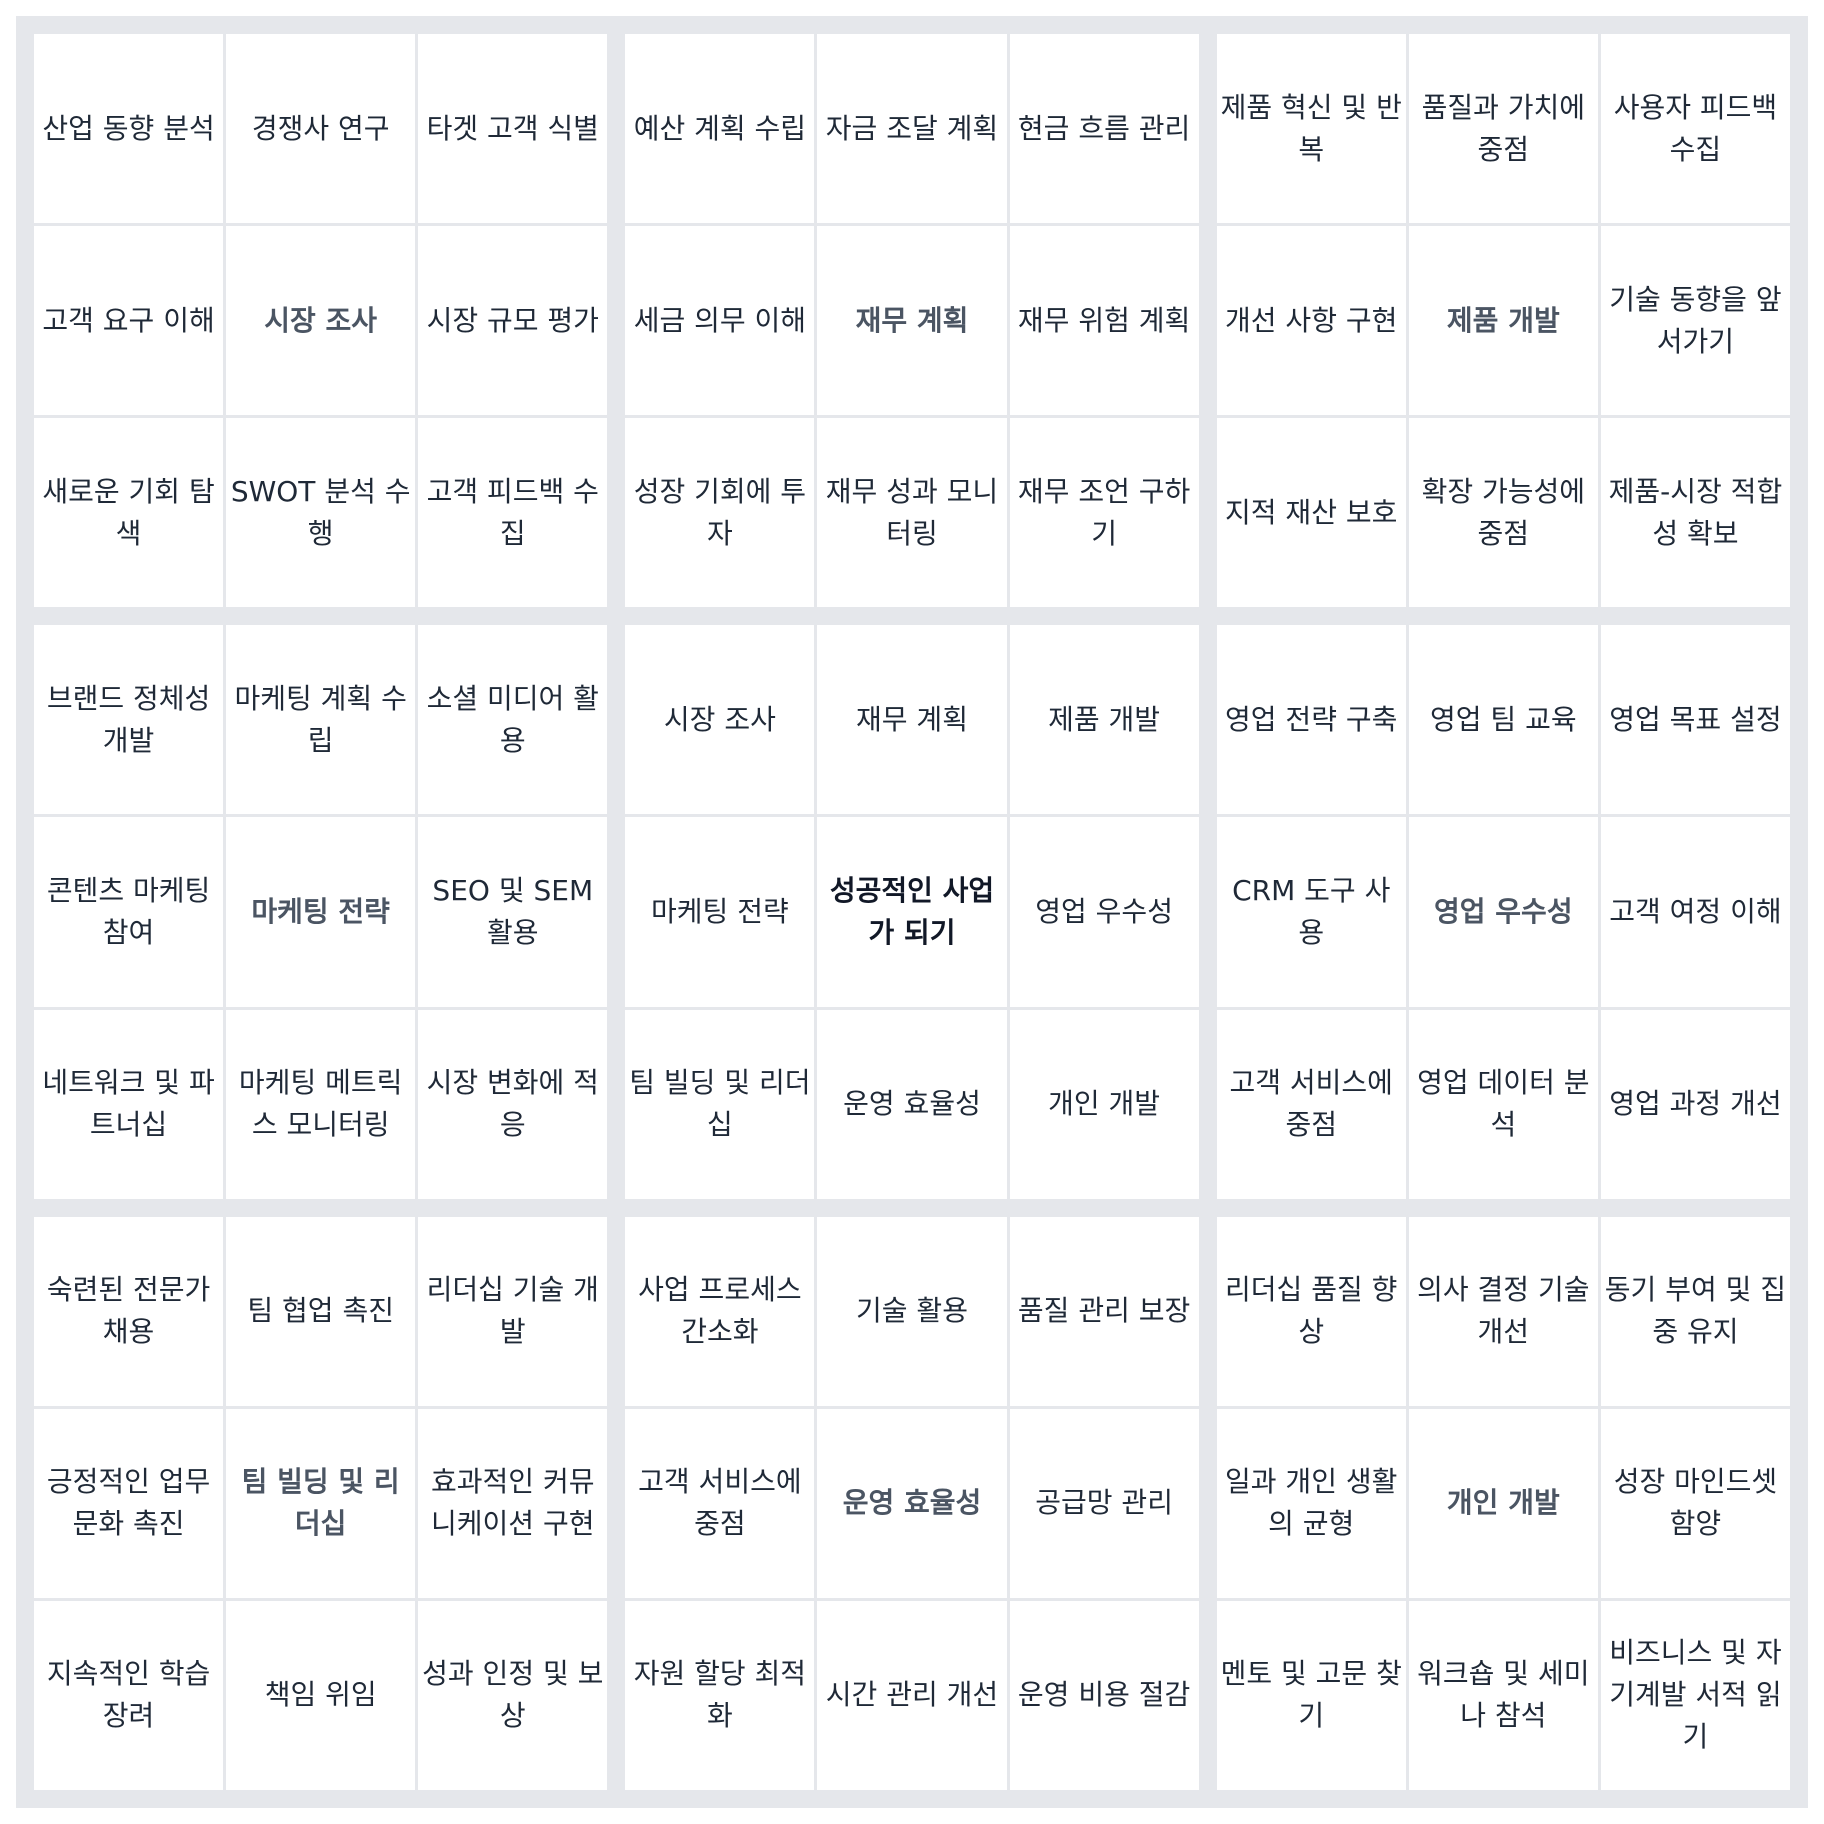 Image resolution: width=1824 pixels, height=1824 pixels. What do you see at coordinates (720, 321) in the screenshot?
I see `grid-cell: 세금 의무 이해` at bounding box center [720, 321].